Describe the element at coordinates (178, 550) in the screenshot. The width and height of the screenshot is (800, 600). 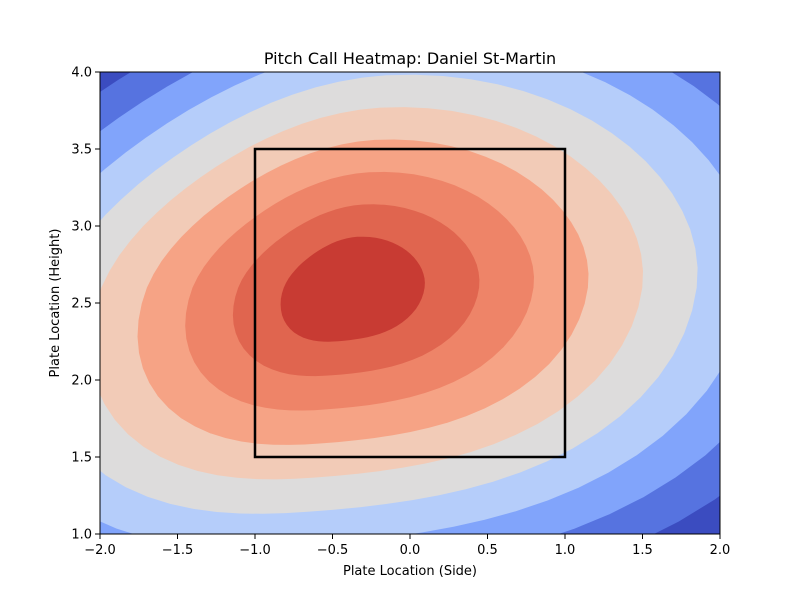
I see `x-tick-label: −1.5` at that location.